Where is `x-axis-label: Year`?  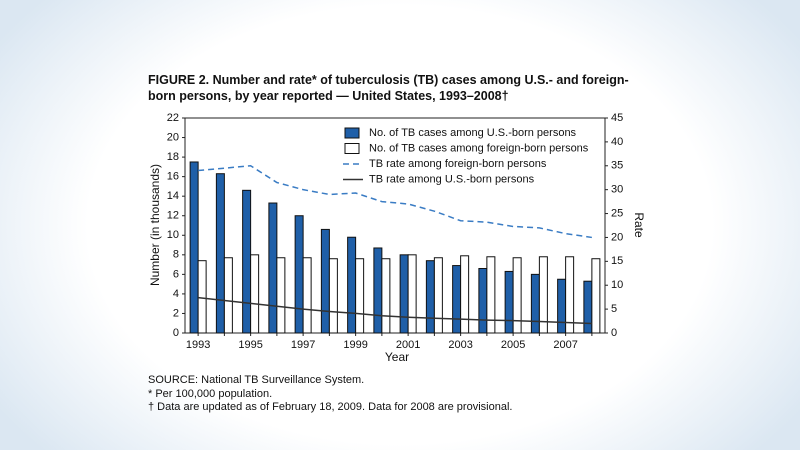
x-axis-label: Year is located at coordinates (397, 357).